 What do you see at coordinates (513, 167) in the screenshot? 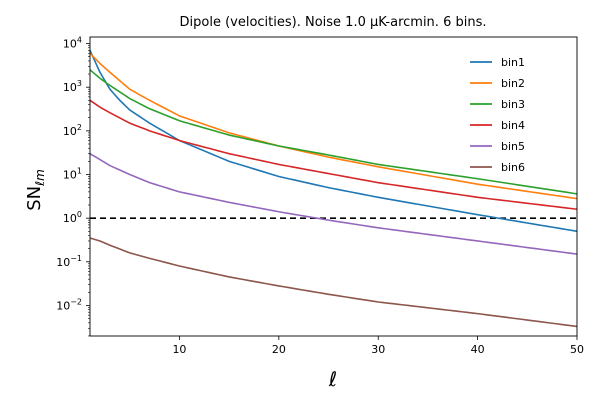
I see `legend-label-bin6: bin6` at bounding box center [513, 167].